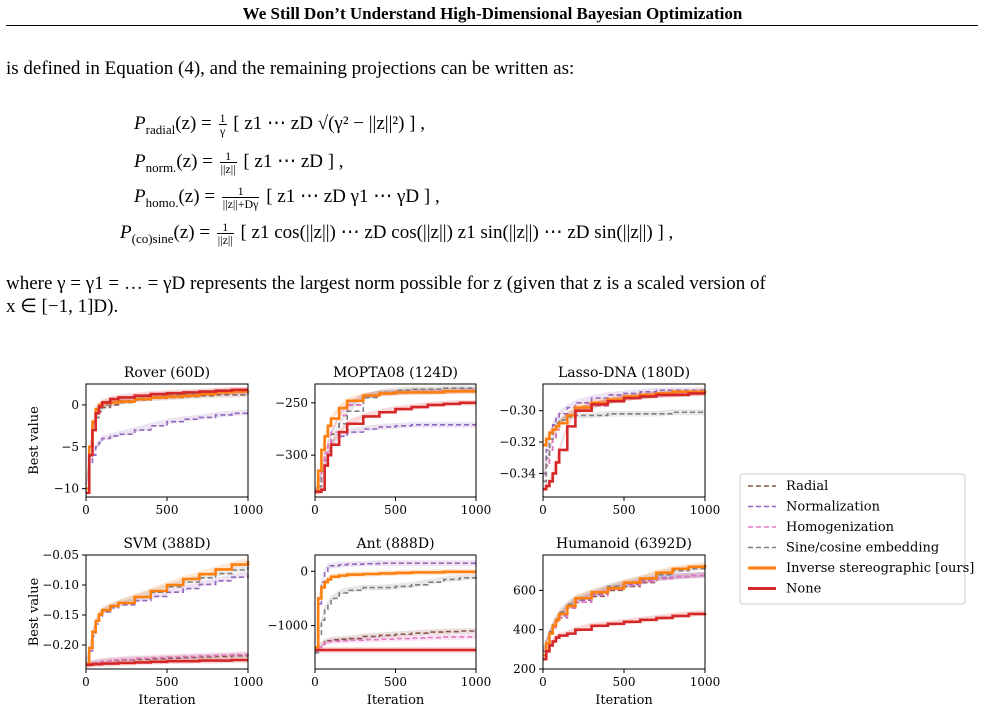  What do you see at coordinates (880, 568) in the screenshot?
I see `legend-label: Inverse stereographic [ours]` at bounding box center [880, 568].